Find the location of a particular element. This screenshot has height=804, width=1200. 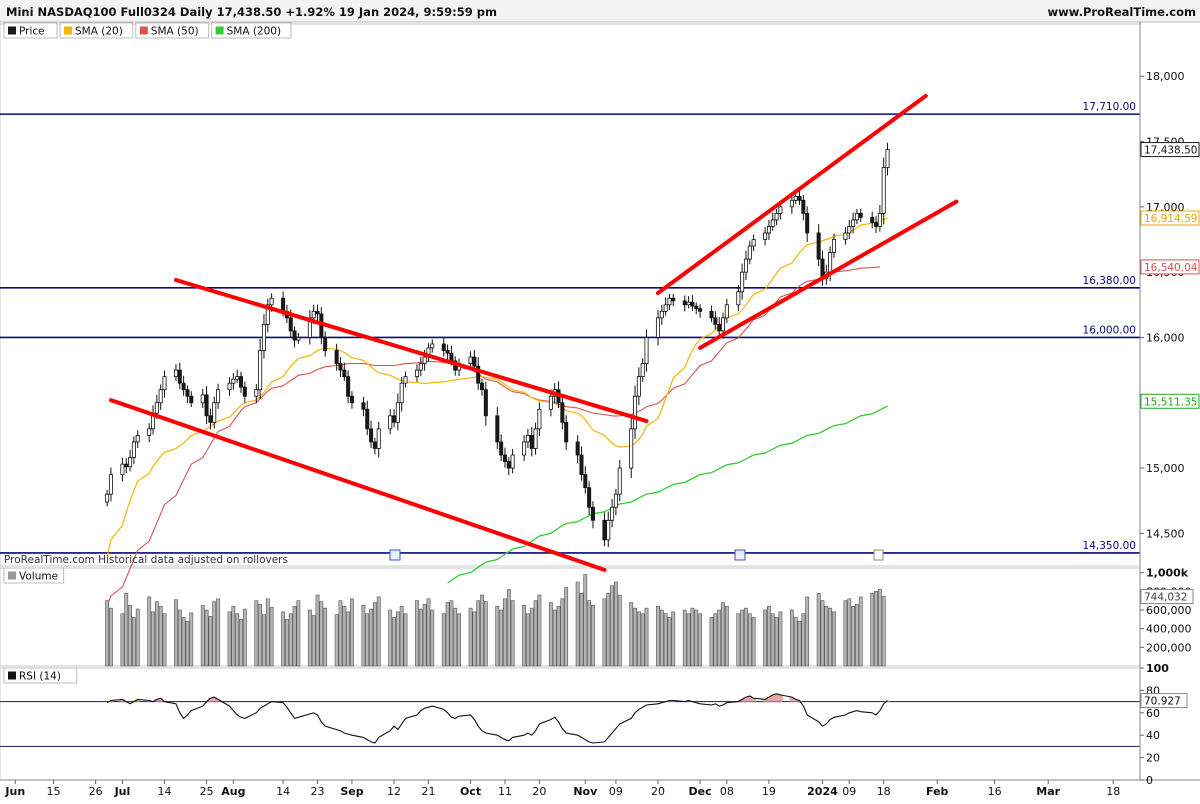

price-ytick-label: 15,000 is located at coordinates (1165, 468).